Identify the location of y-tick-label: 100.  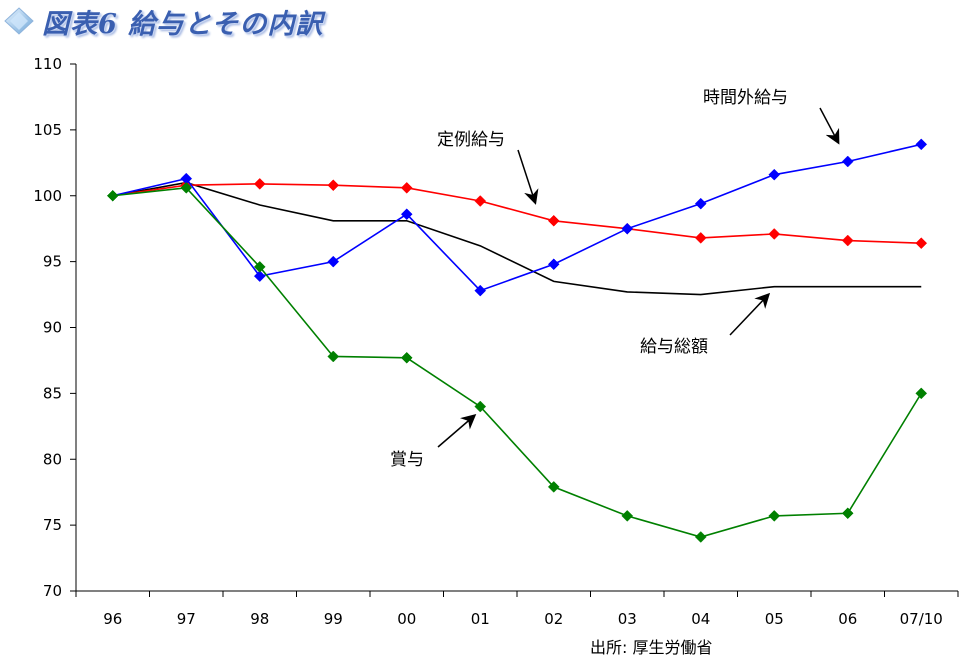
(47, 196).